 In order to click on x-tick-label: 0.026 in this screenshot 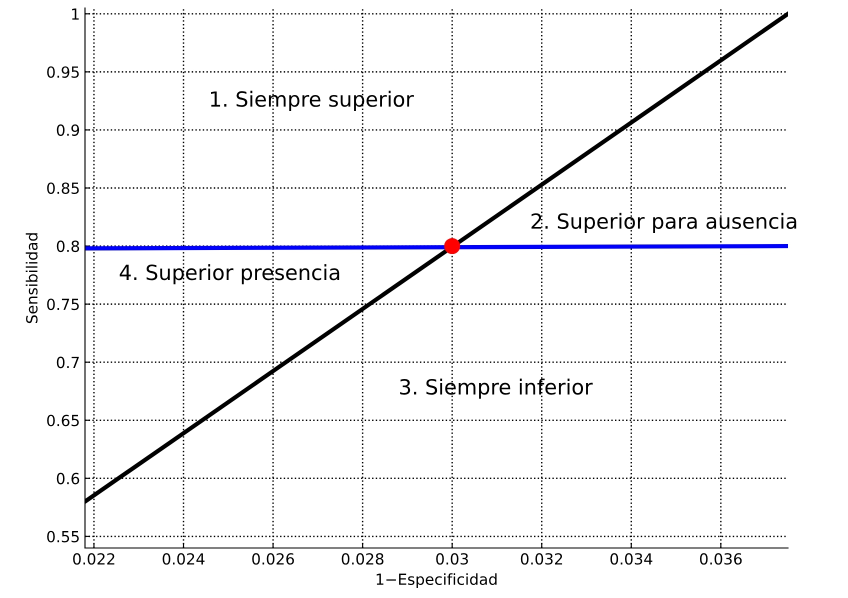, I will do `click(273, 559)`.